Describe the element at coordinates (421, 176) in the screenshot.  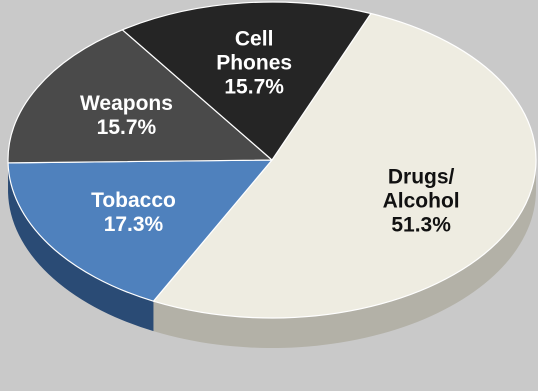
I see `slice-name-label-0: Drugs/` at that location.